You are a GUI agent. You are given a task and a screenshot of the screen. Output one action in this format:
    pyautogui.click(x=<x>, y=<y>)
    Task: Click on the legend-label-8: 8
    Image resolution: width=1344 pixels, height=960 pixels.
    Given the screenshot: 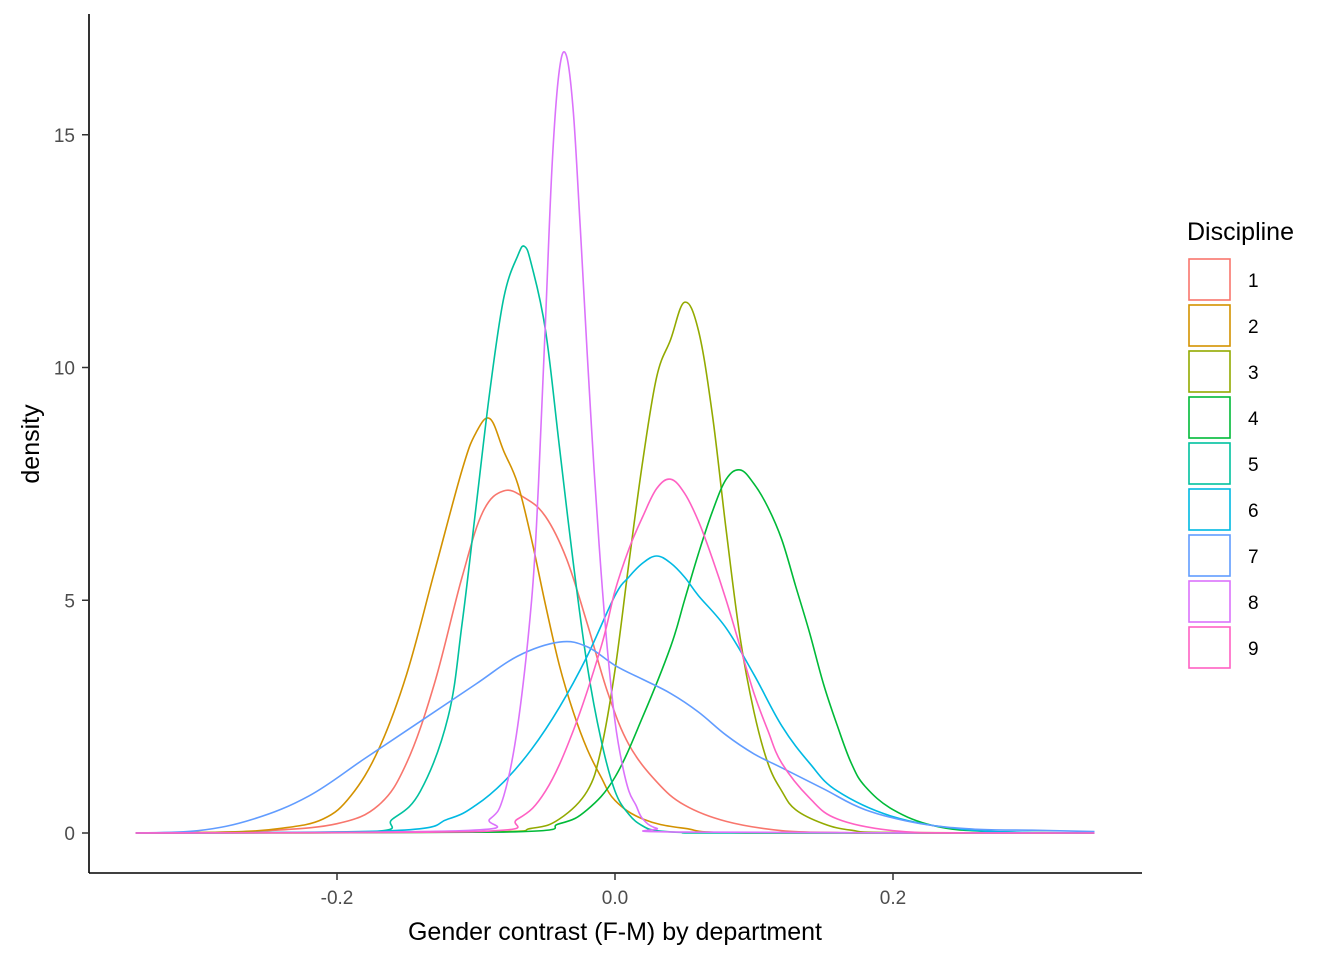 What is the action you would take?
    pyautogui.click(x=1253, y=603)
    